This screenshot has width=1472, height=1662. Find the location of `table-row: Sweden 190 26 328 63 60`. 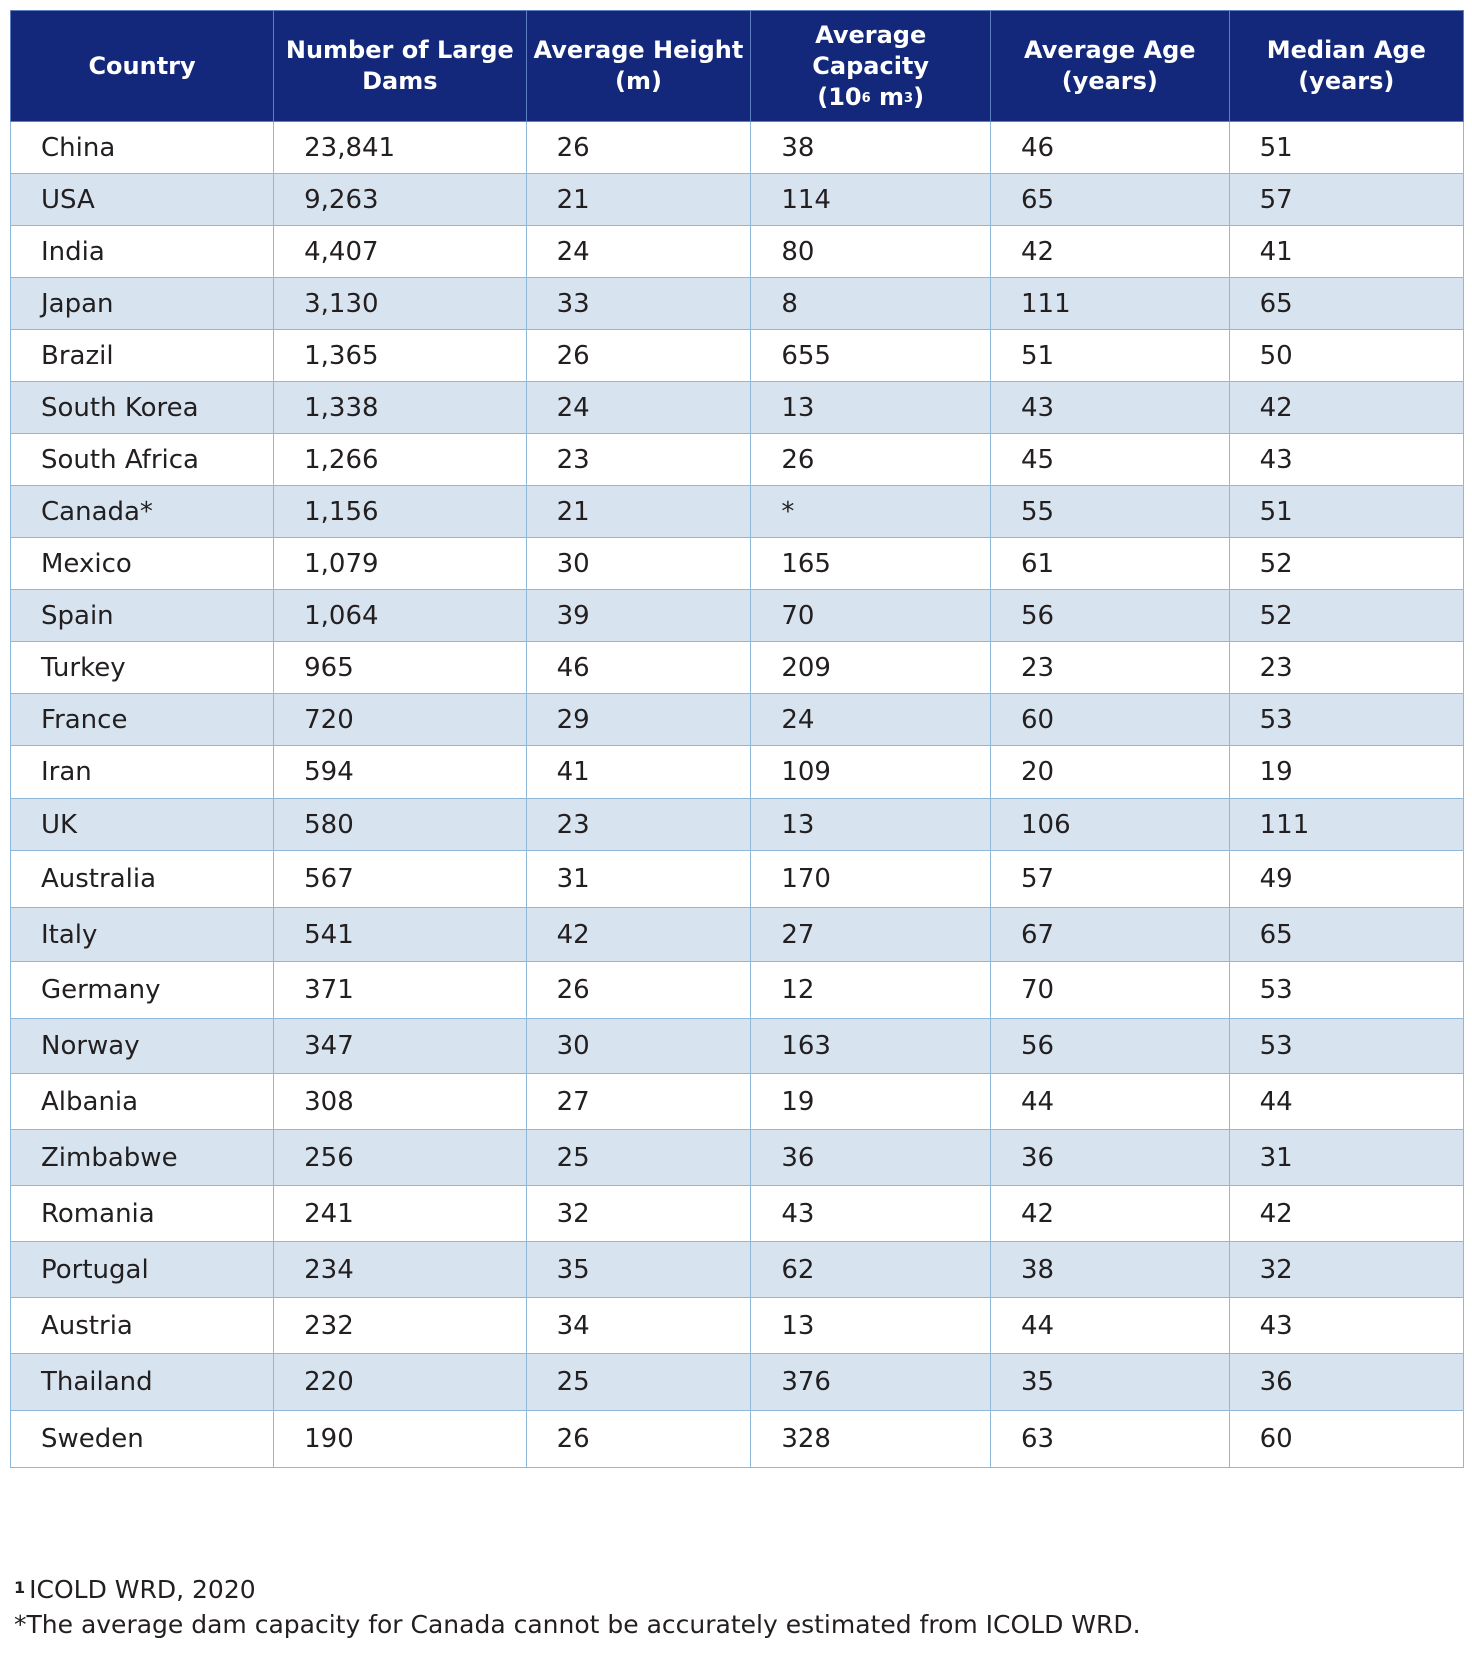

table-row: Sweden 190 26 328 63 60 is located at coordinates (737, 1439).